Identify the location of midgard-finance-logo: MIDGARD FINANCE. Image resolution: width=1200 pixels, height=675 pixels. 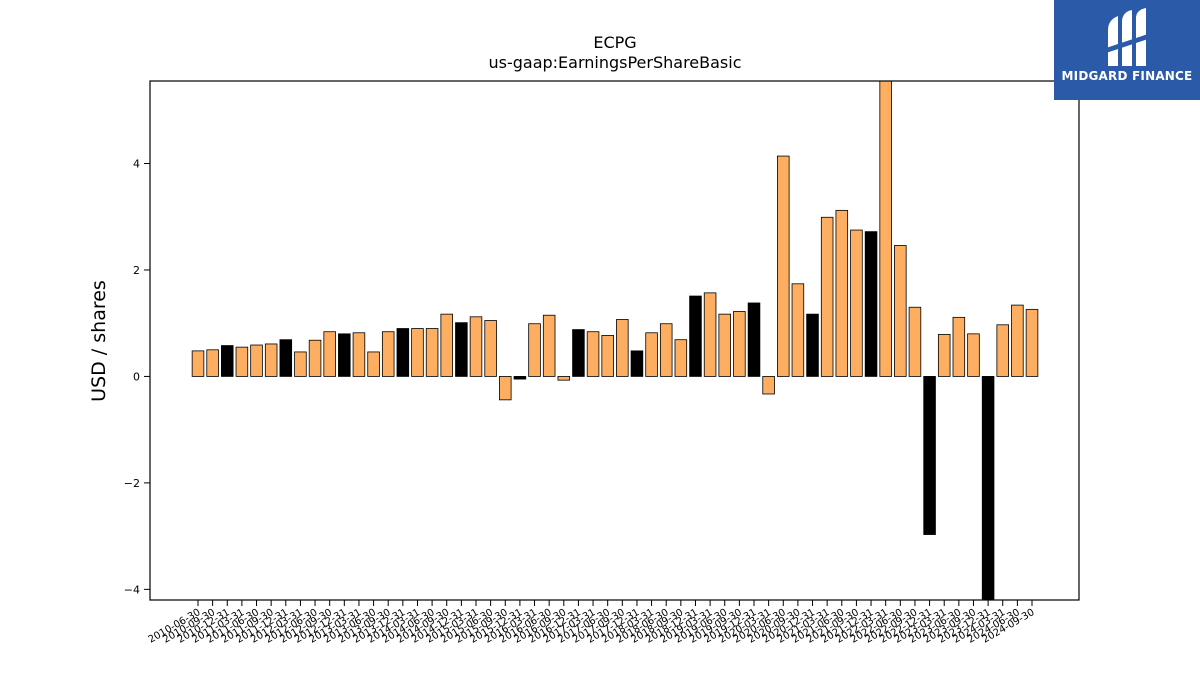
(1127, 50).